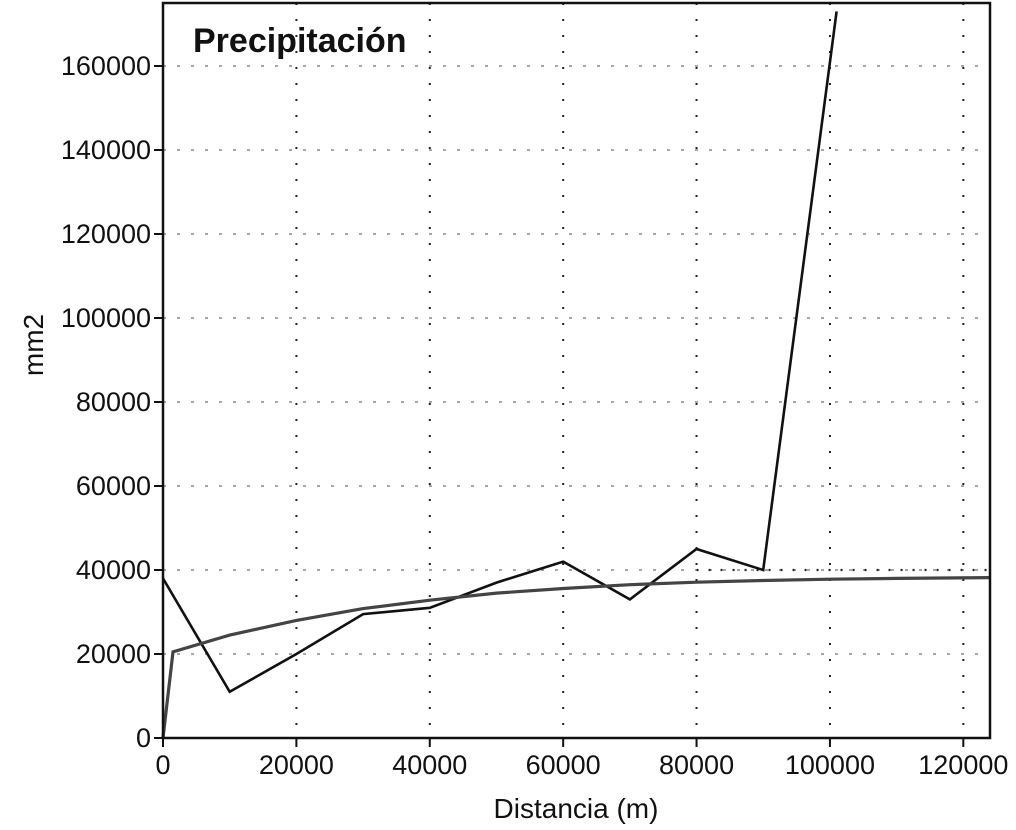 This screenshot has width=1016, height=830. What do you see at coordinates (300, 41) in the screenshot?
I see `chart-title: Precipitación` at bounding box center [300, 41].